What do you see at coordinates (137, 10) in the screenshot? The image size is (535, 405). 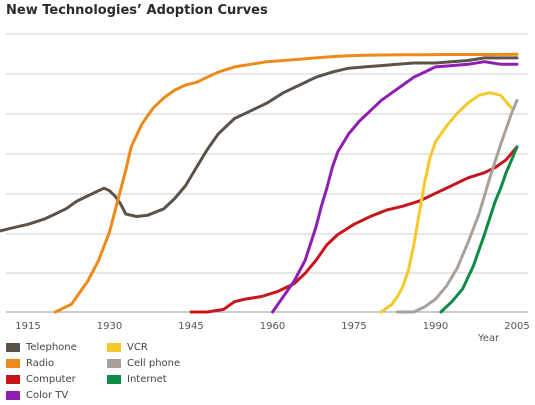 I see `chart-title: New Technologies’ Adoption Curves` at bounding box center [137, 10].